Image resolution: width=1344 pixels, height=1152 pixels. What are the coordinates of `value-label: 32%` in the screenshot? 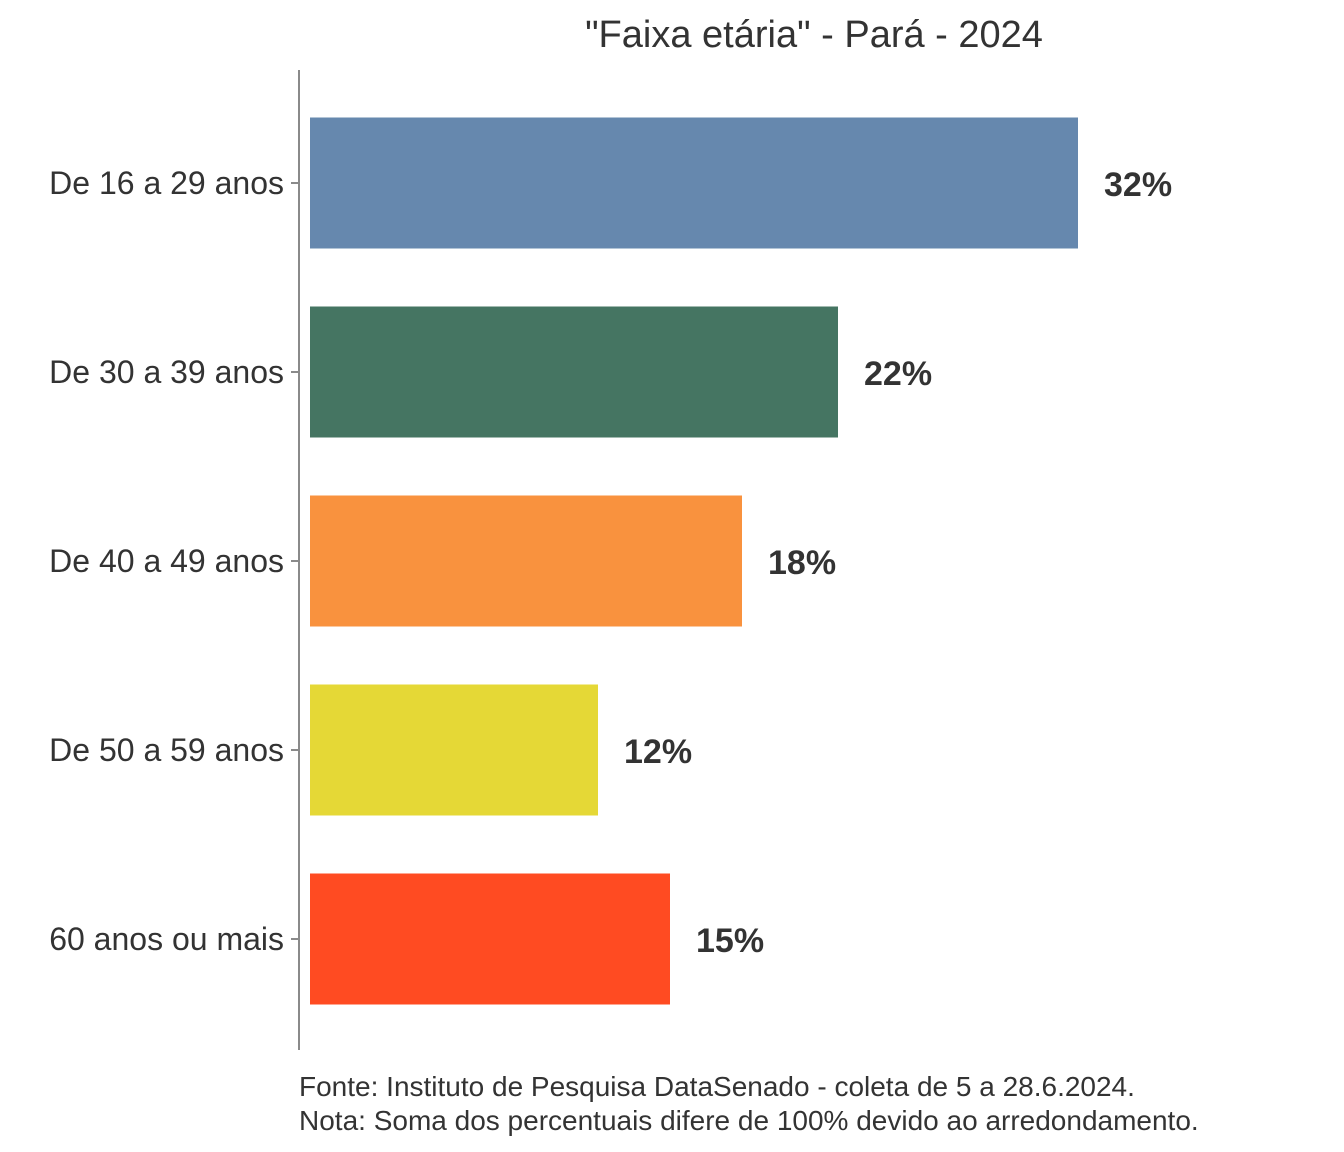 It's located at (1138, 185).